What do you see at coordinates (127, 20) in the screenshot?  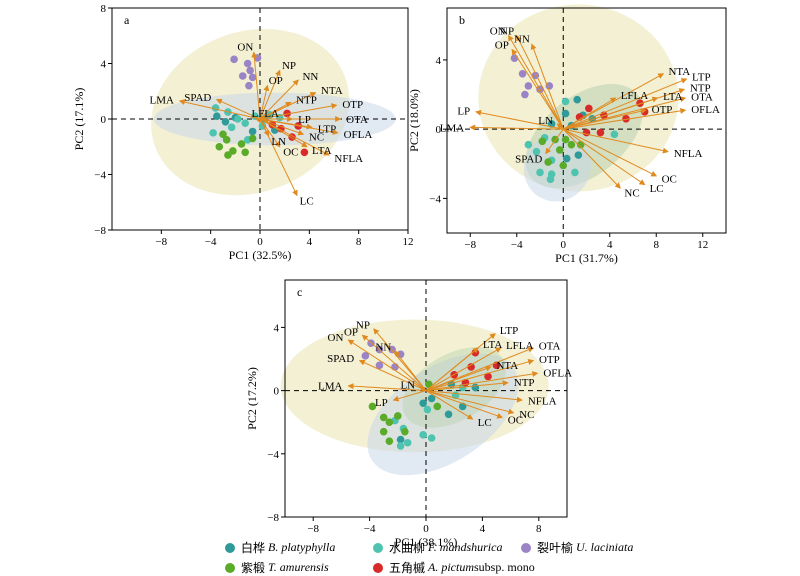 I see `panel-label: a` at bounding box center [127, 20].